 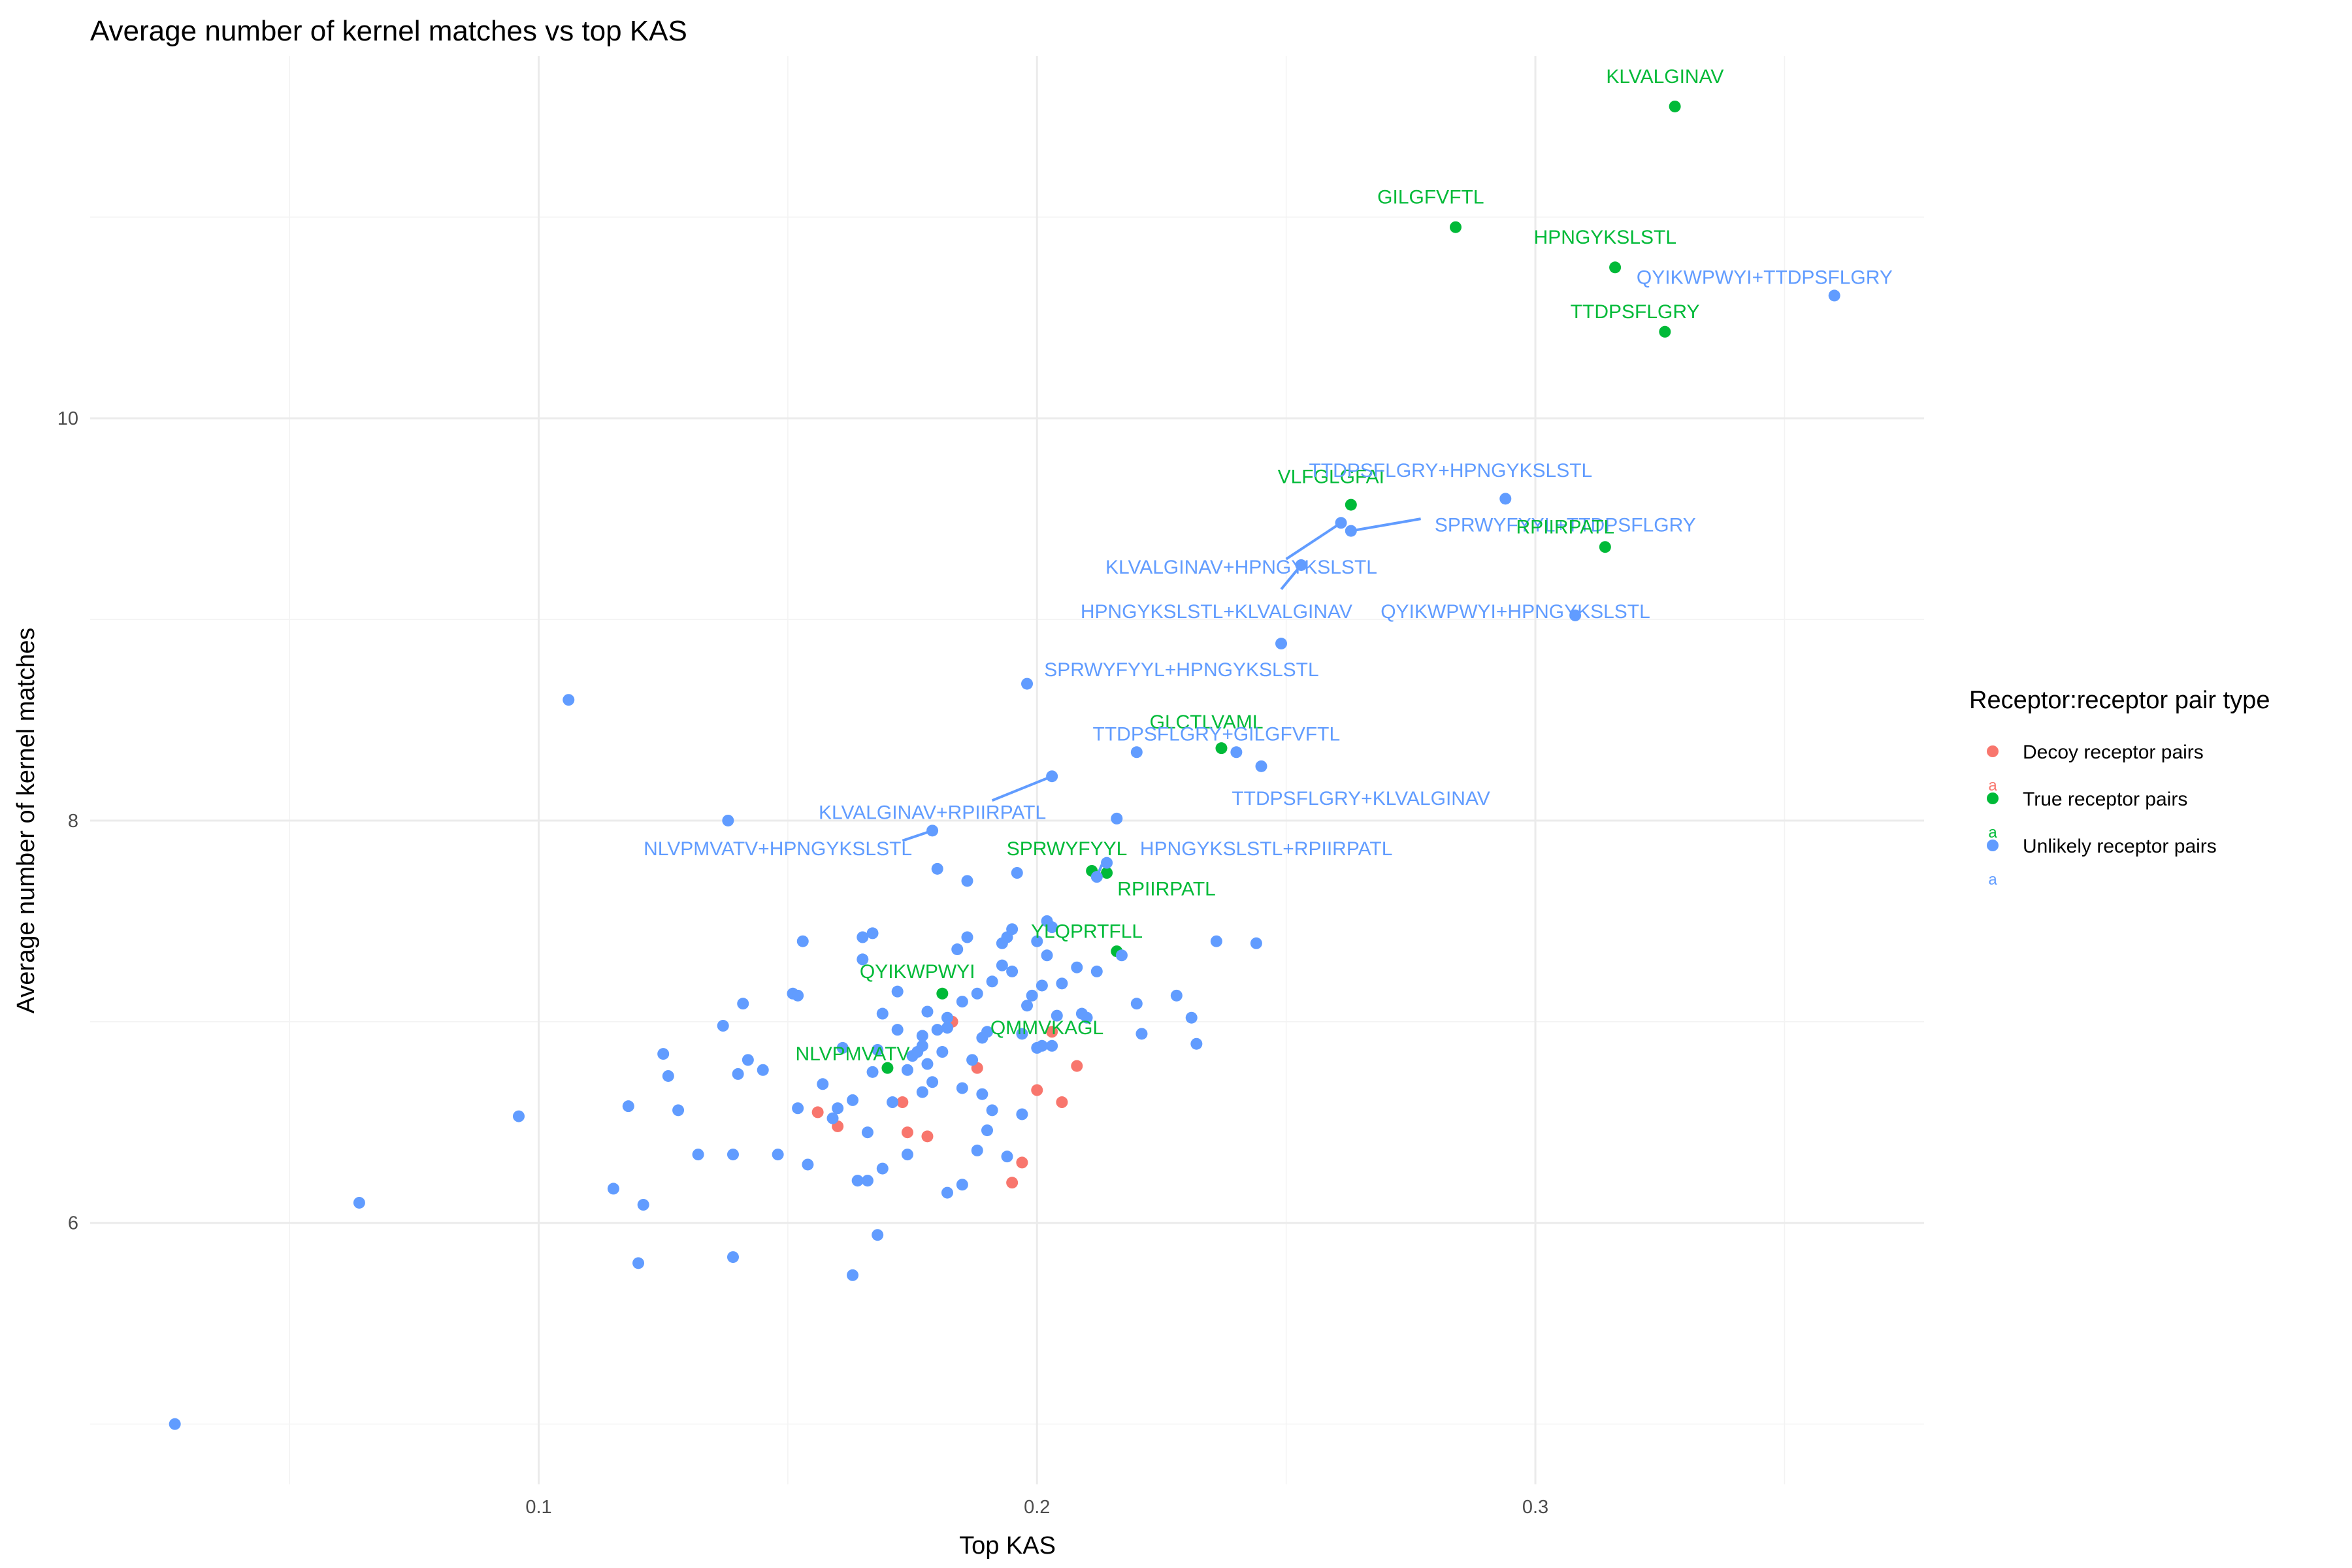 What do you see at coordinates (73, 1223) in the screenshot?
I see `y-tick-label: 6` at bounding box center [73, 1223].